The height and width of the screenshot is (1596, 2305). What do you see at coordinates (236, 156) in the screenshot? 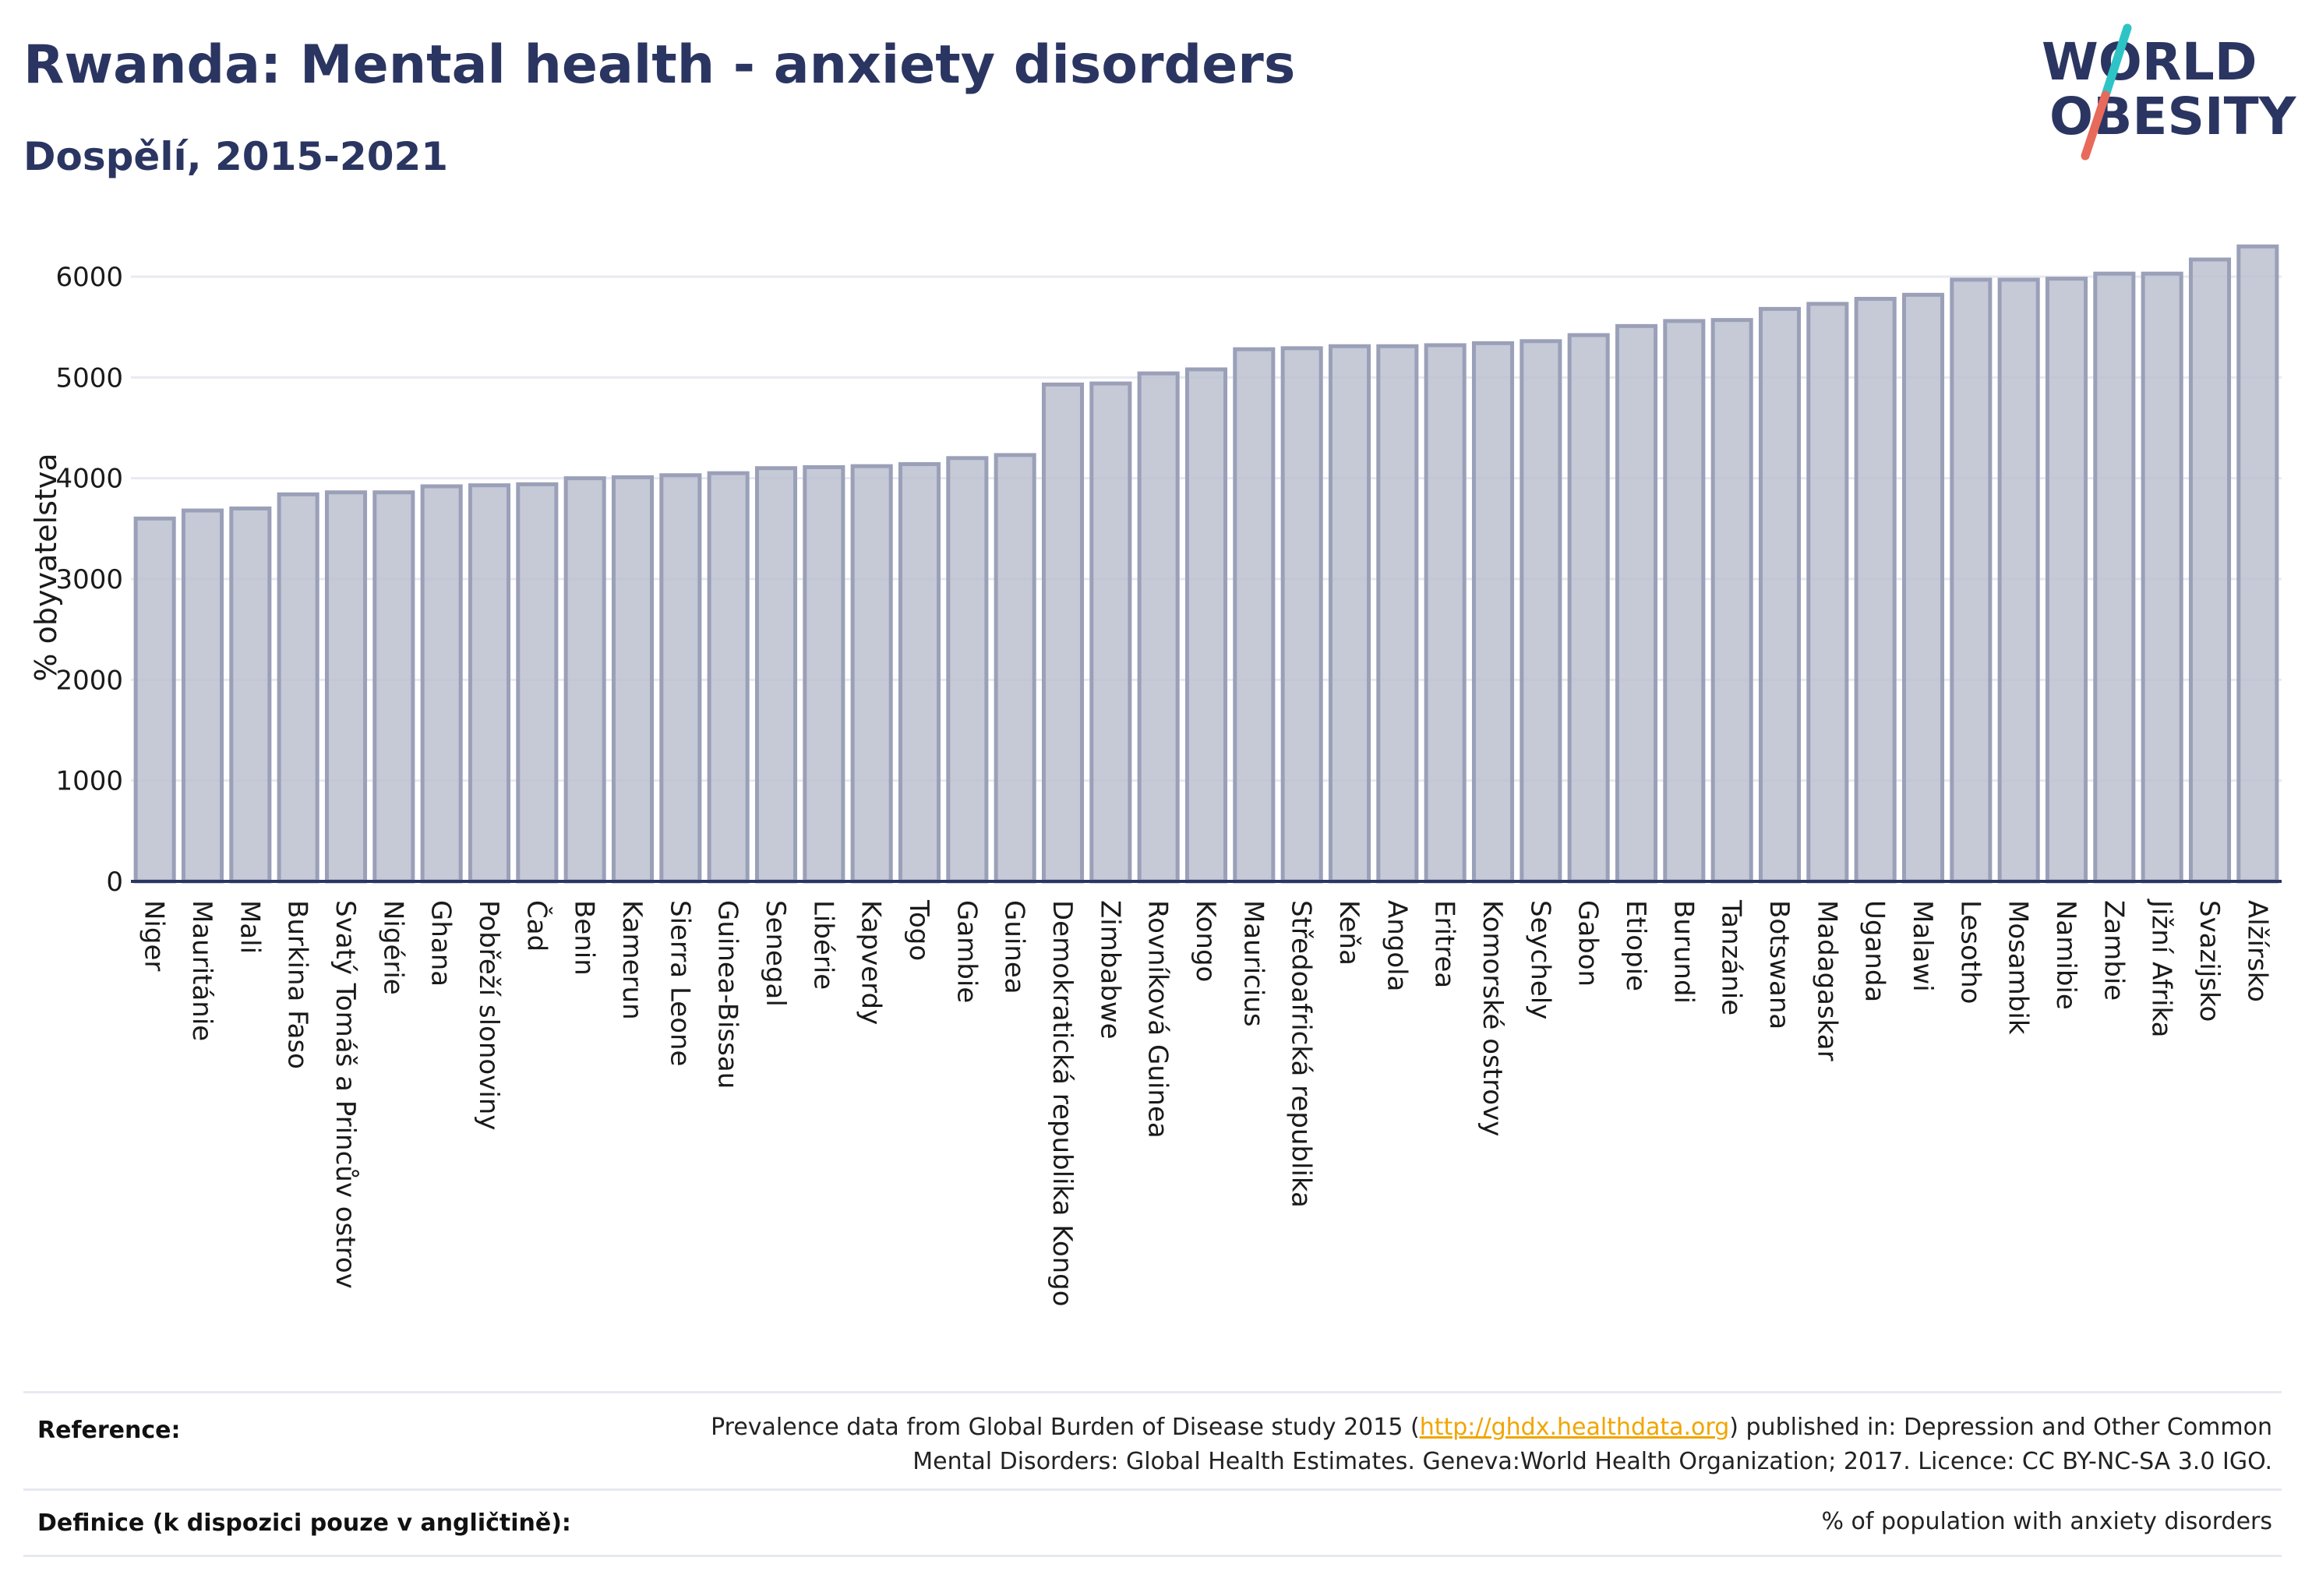
I see `chart-subtitle: Dospělí, 2015-2021` at bounding box center [236, 156].